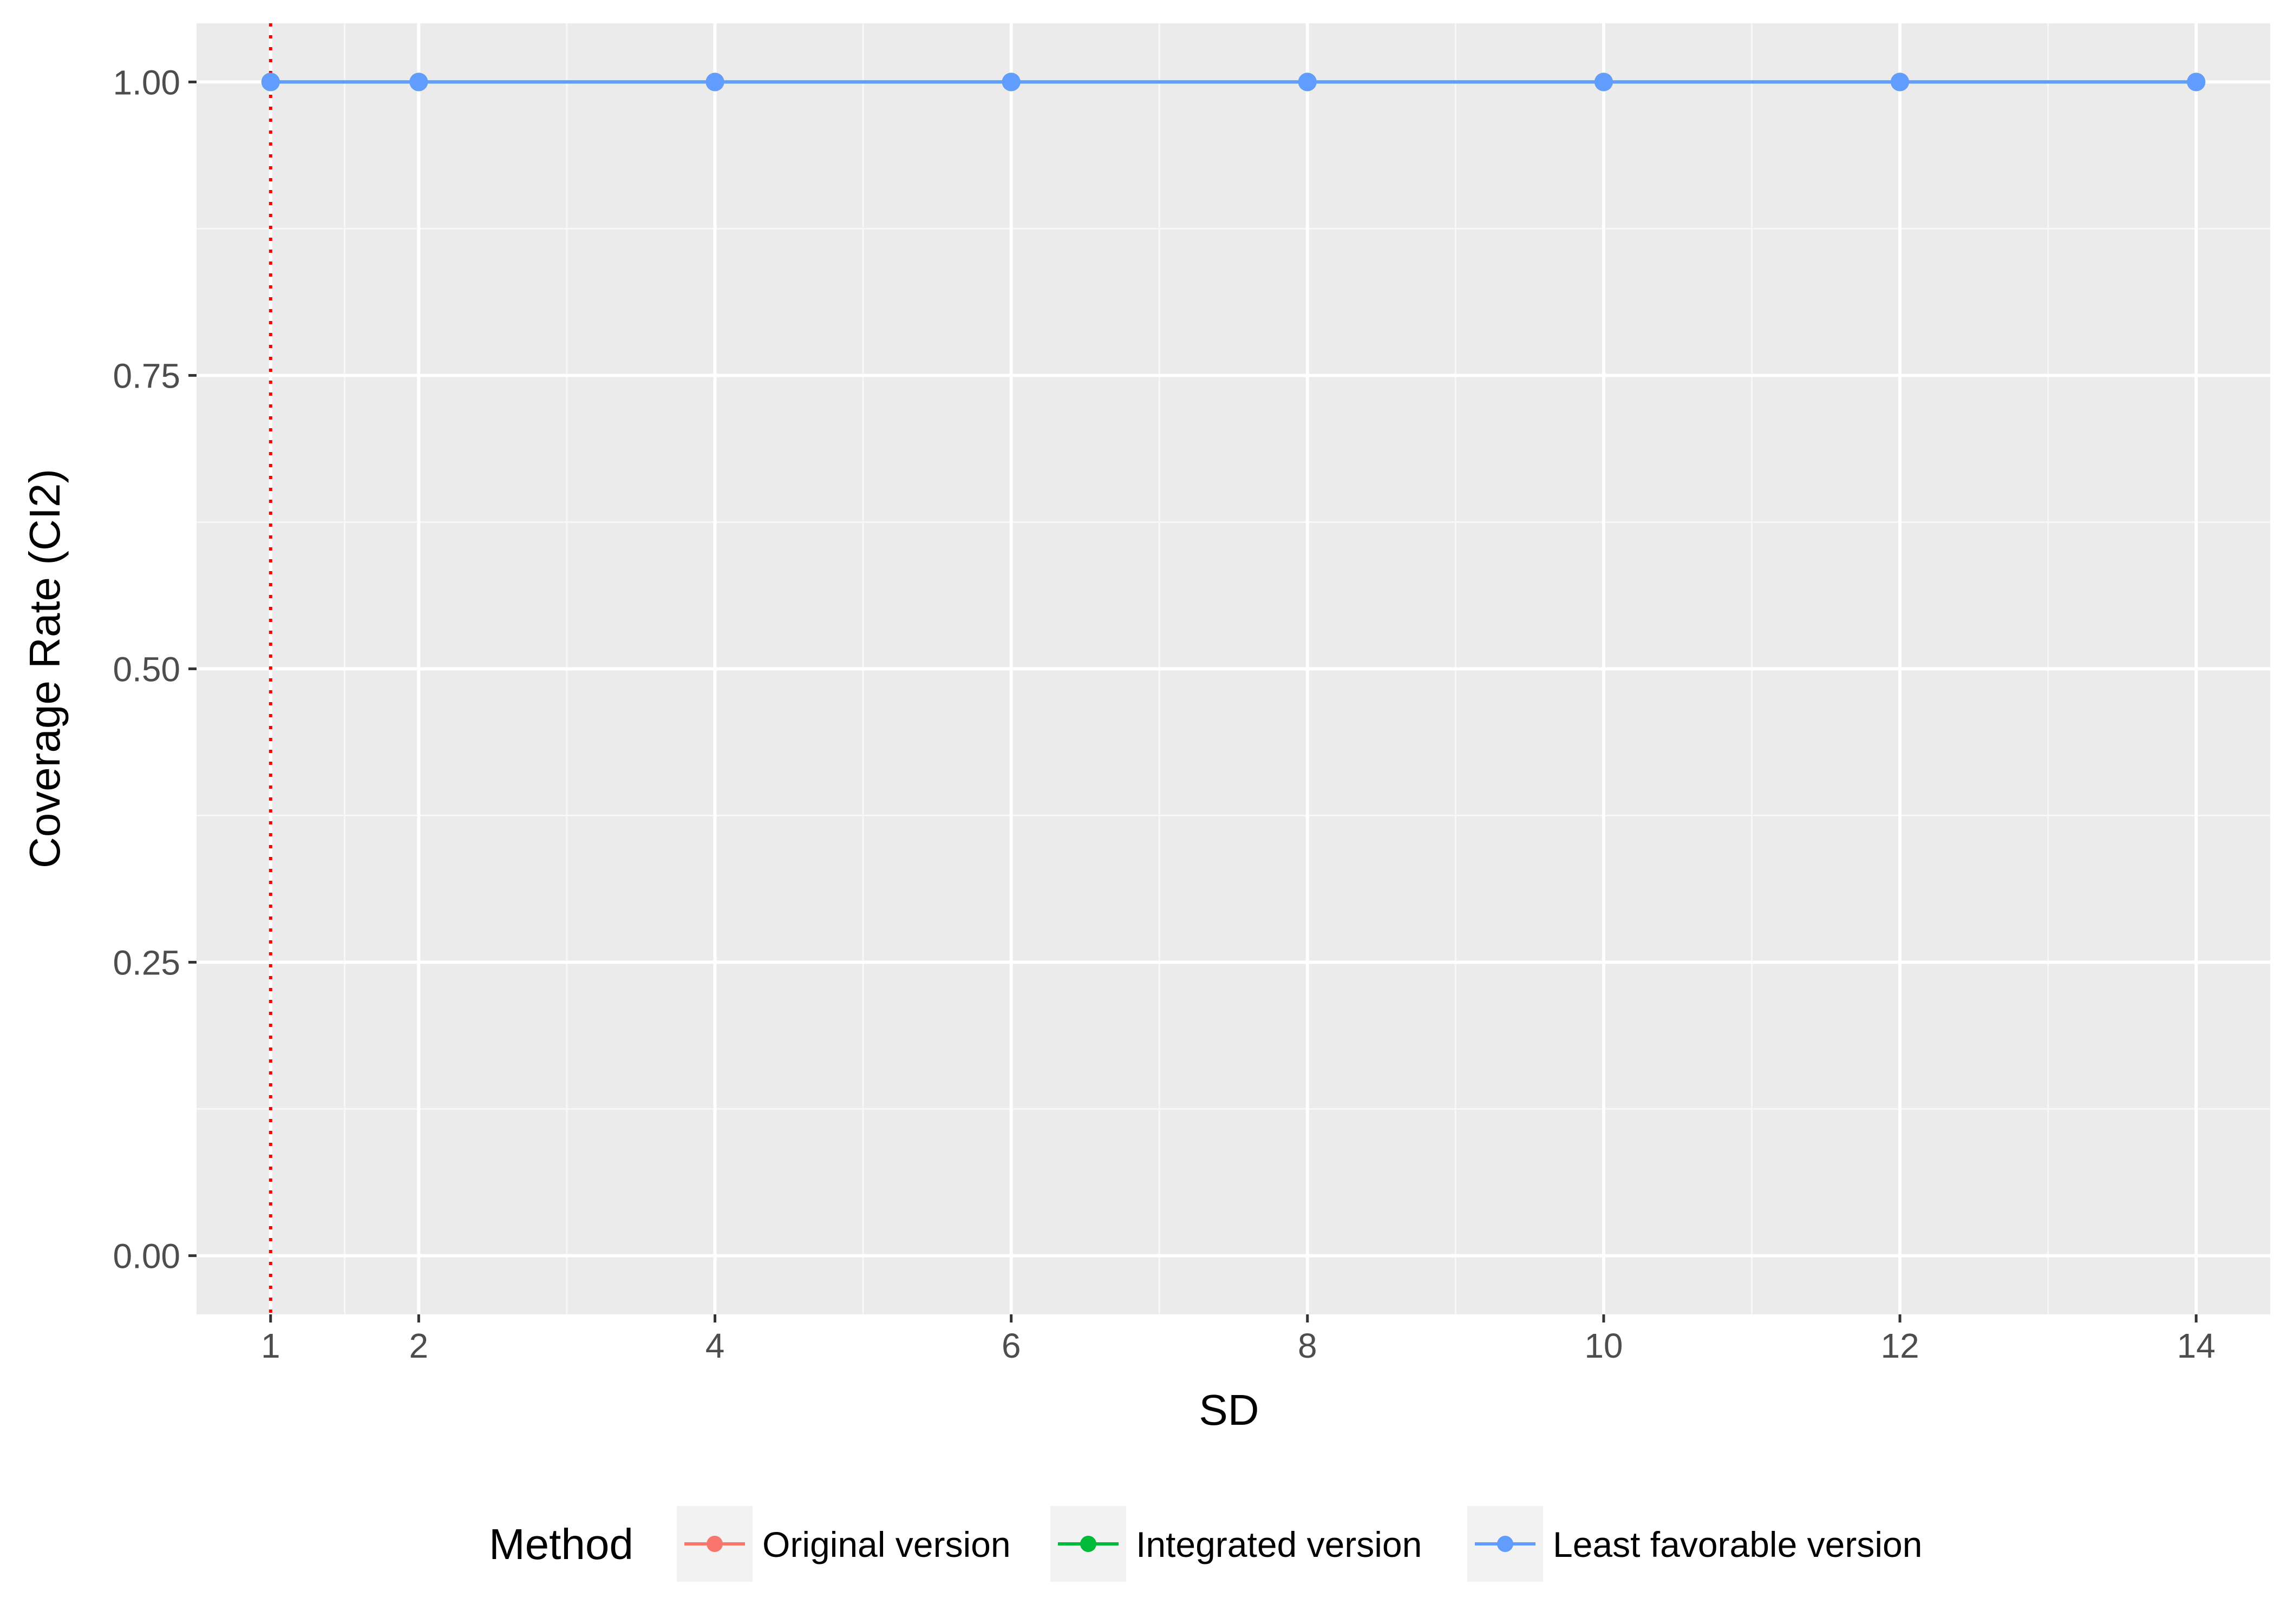 This screenshot has width=2274, height=1624. What do you see at coordinates (147, 375) in the screenshot?
I see `y-tick-label: 0.75` at bounding box center [147, 375].